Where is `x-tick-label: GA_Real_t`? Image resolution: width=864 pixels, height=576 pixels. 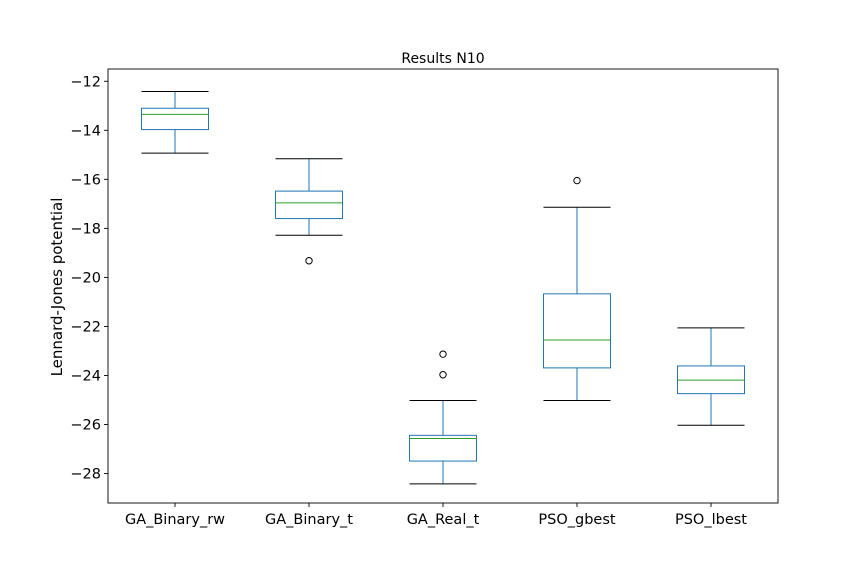
x-tick-label: GA_Real_t is located at coordinates (443, 520).